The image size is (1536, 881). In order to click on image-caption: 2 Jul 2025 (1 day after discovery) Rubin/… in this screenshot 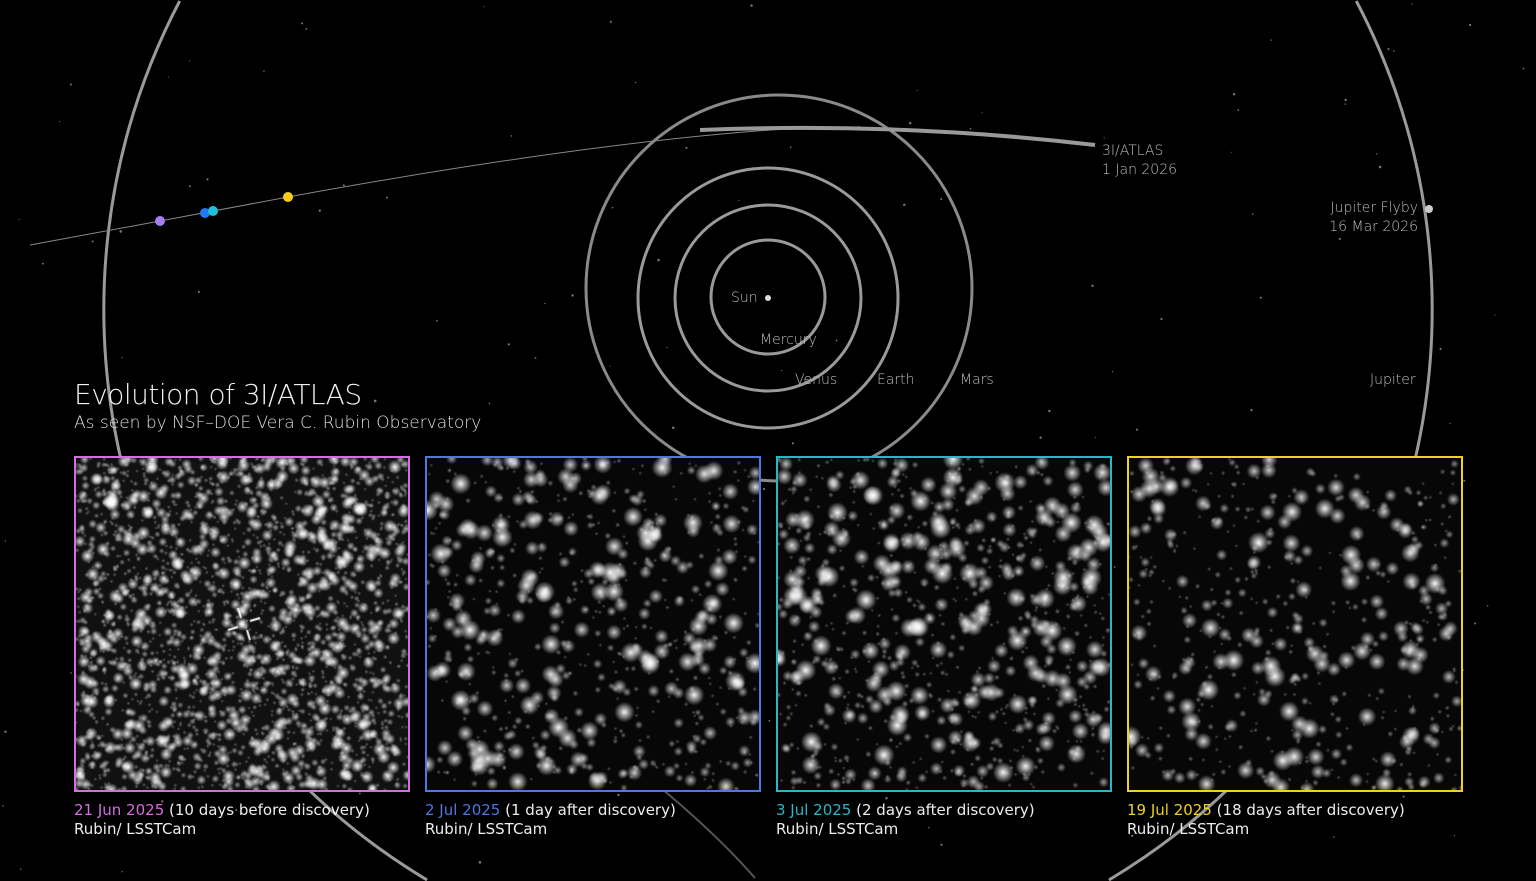, I will do `click(550, 820)`.